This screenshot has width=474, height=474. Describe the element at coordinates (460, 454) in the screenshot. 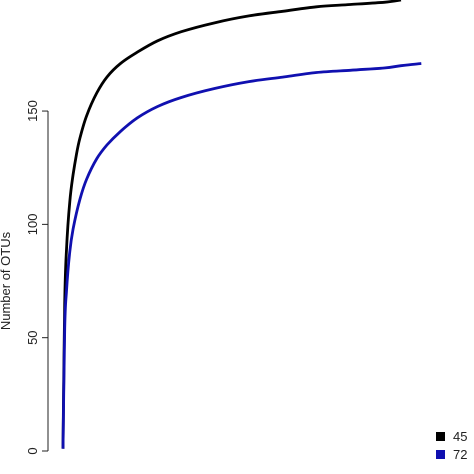

I see `legend-label-72: 72` at that location.